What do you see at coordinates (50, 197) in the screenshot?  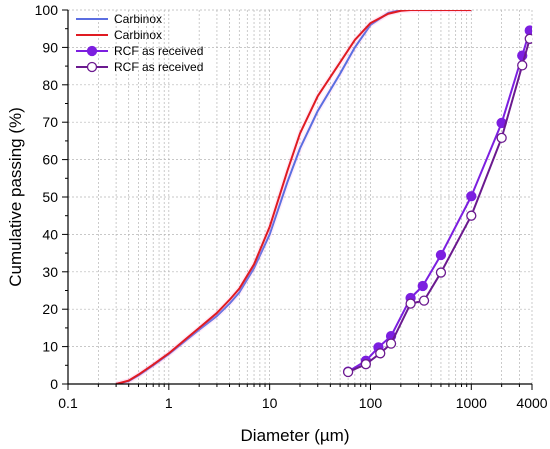 I see `y-tick-label: 50` at bounding box center [50, 197].